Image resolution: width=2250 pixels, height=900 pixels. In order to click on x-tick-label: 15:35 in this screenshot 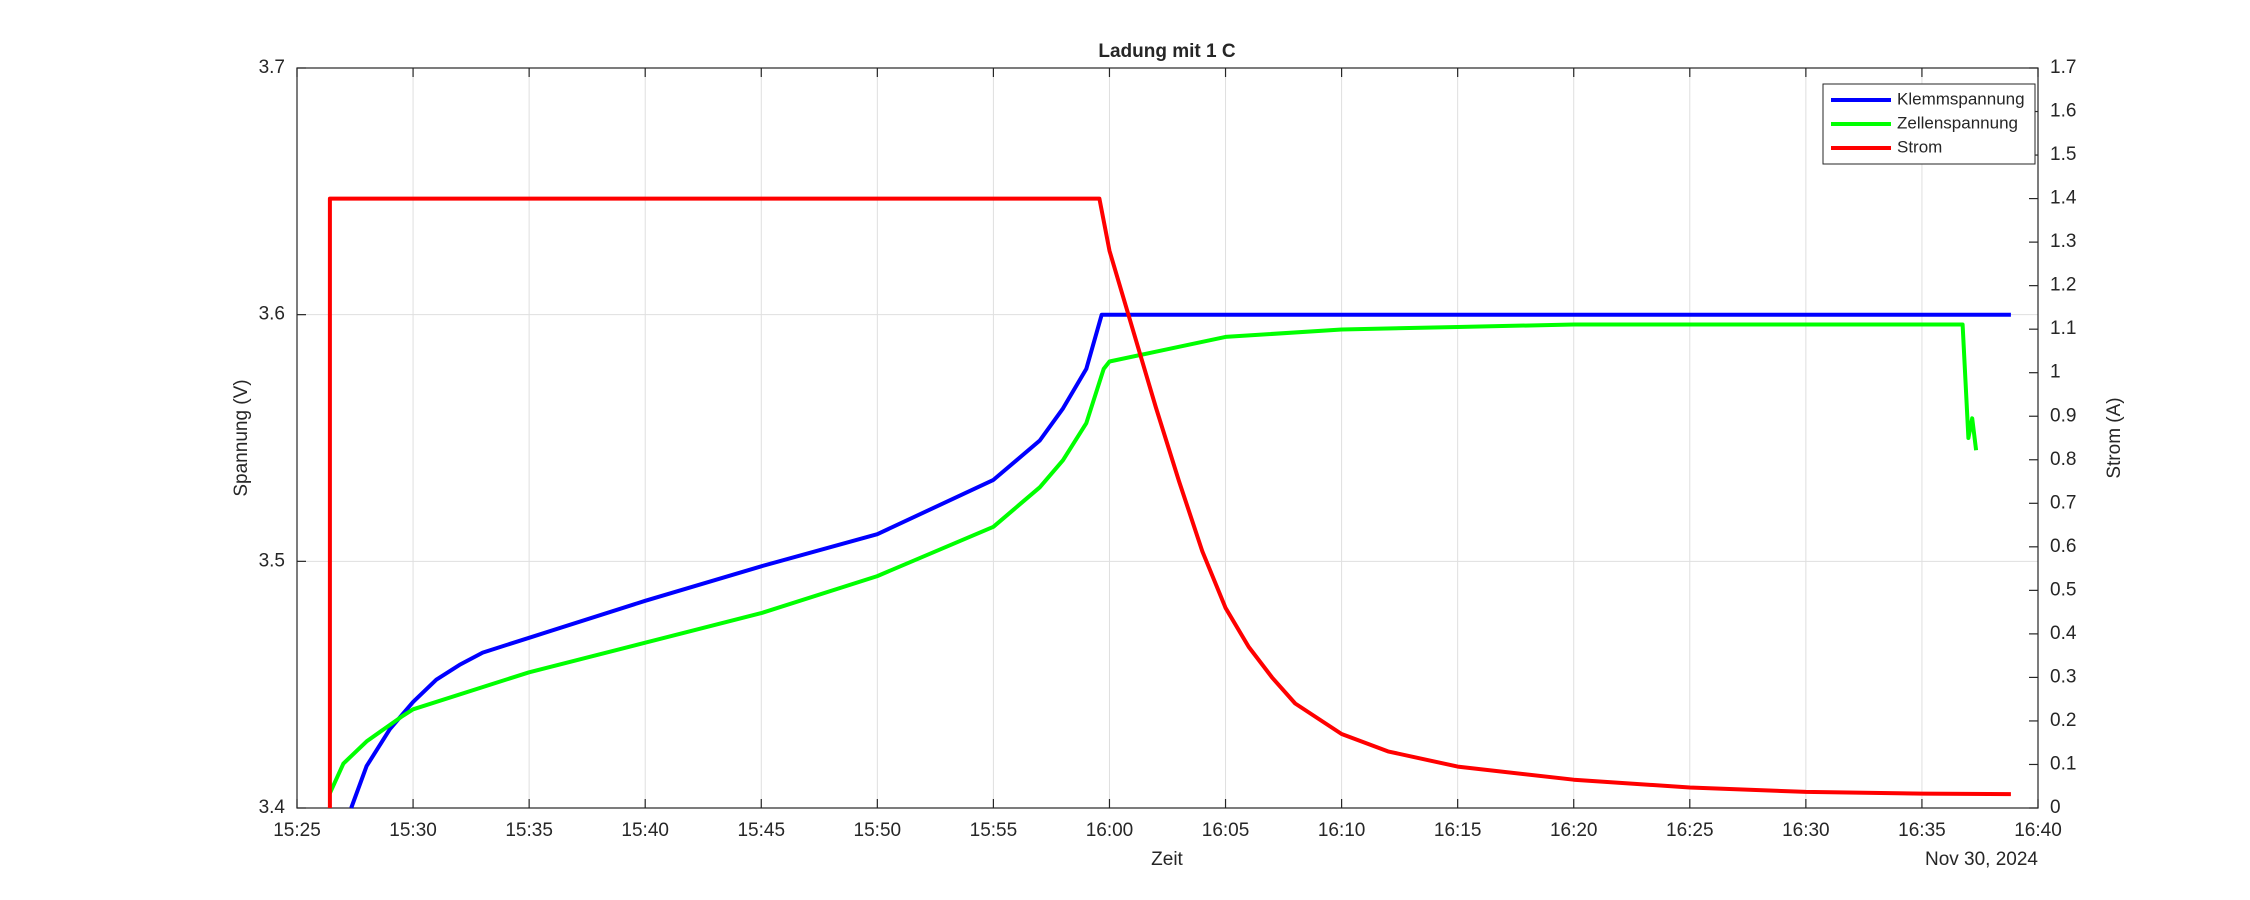, I will do `click(529, 830)`.